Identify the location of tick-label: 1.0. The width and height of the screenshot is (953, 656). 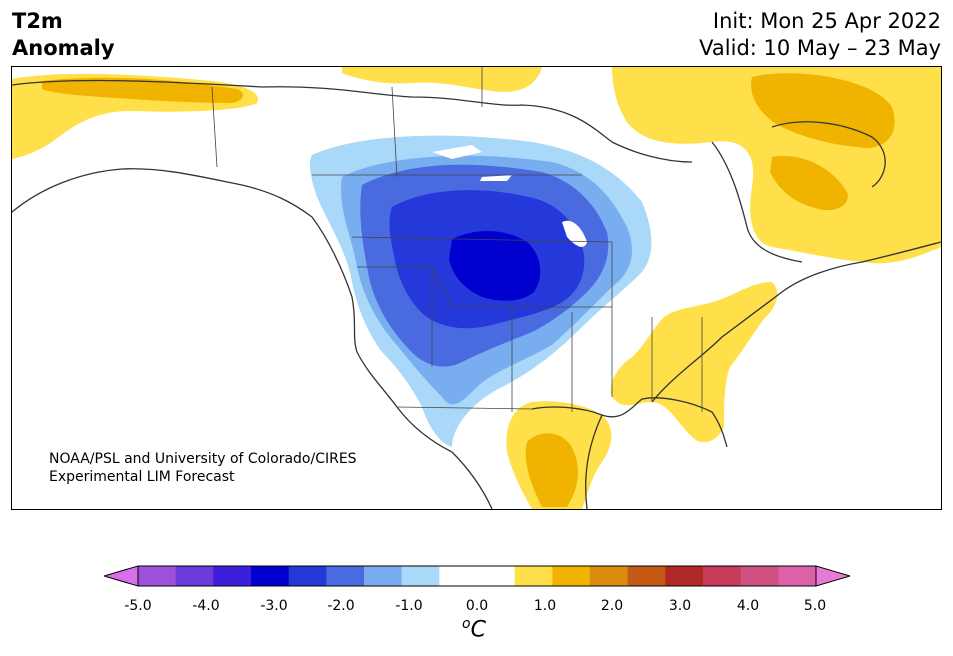
(545, 606).